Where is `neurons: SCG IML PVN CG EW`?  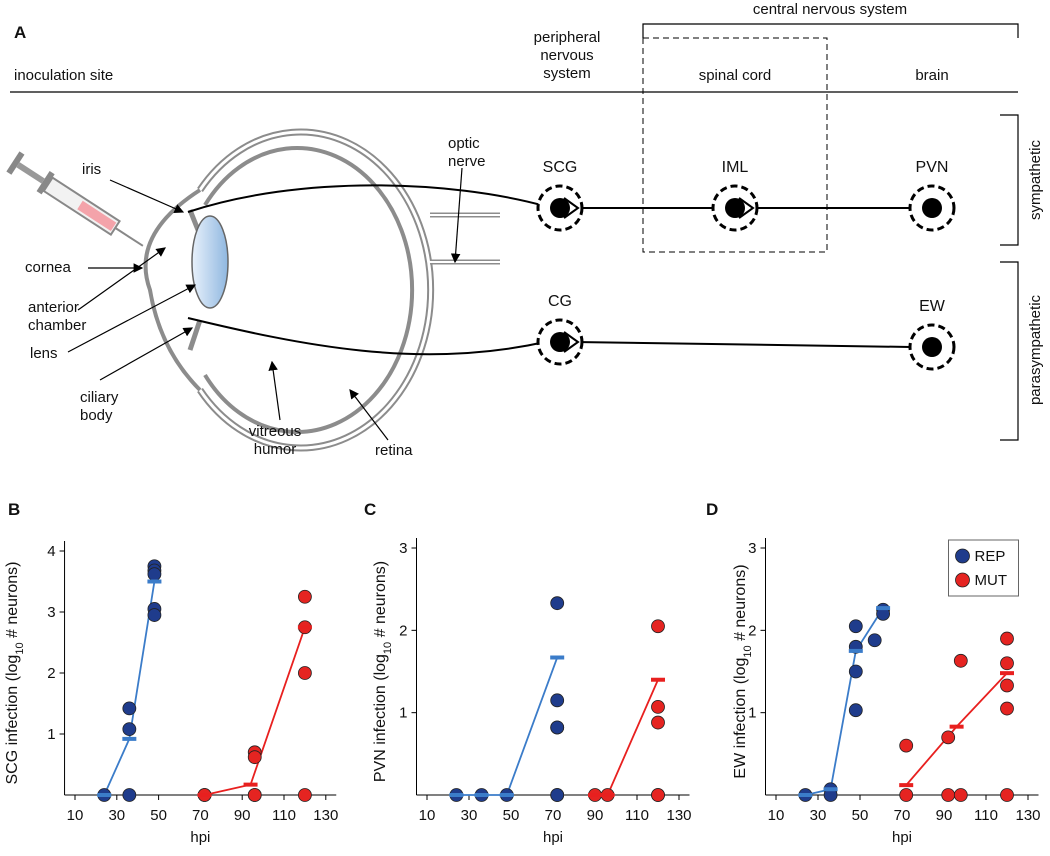 neurons: SCG IML PVN CG EW is located at coordinates (746, 265).